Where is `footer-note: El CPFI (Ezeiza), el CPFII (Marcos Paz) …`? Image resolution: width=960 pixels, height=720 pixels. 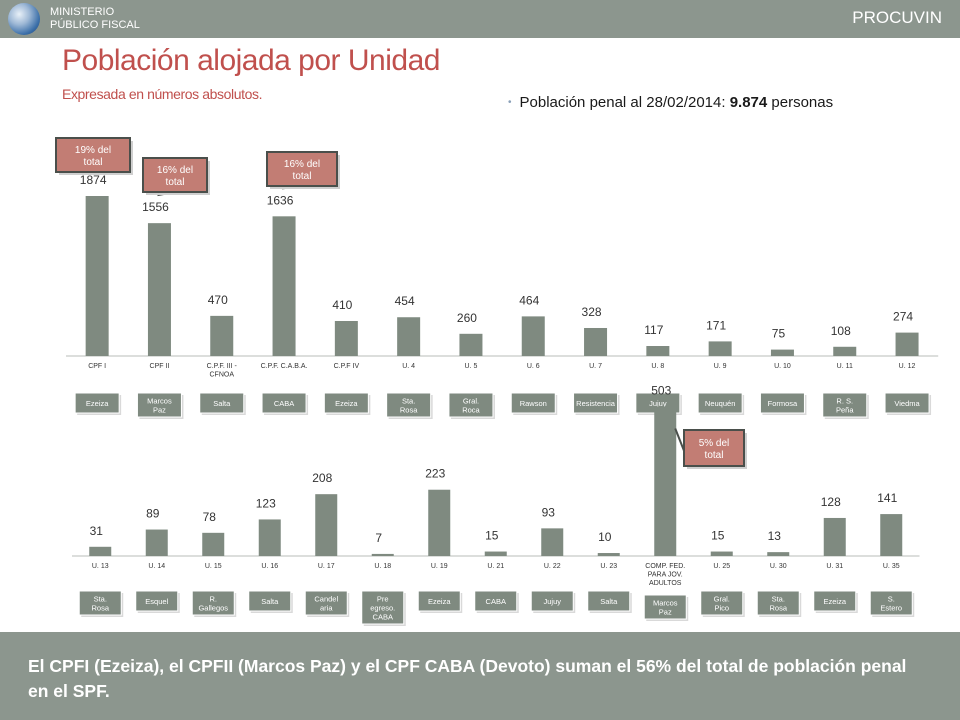 footer-note: El CPFI (Ezeiza), el CPFII (Marcos Paz) … is located at coordinates (467, 678).